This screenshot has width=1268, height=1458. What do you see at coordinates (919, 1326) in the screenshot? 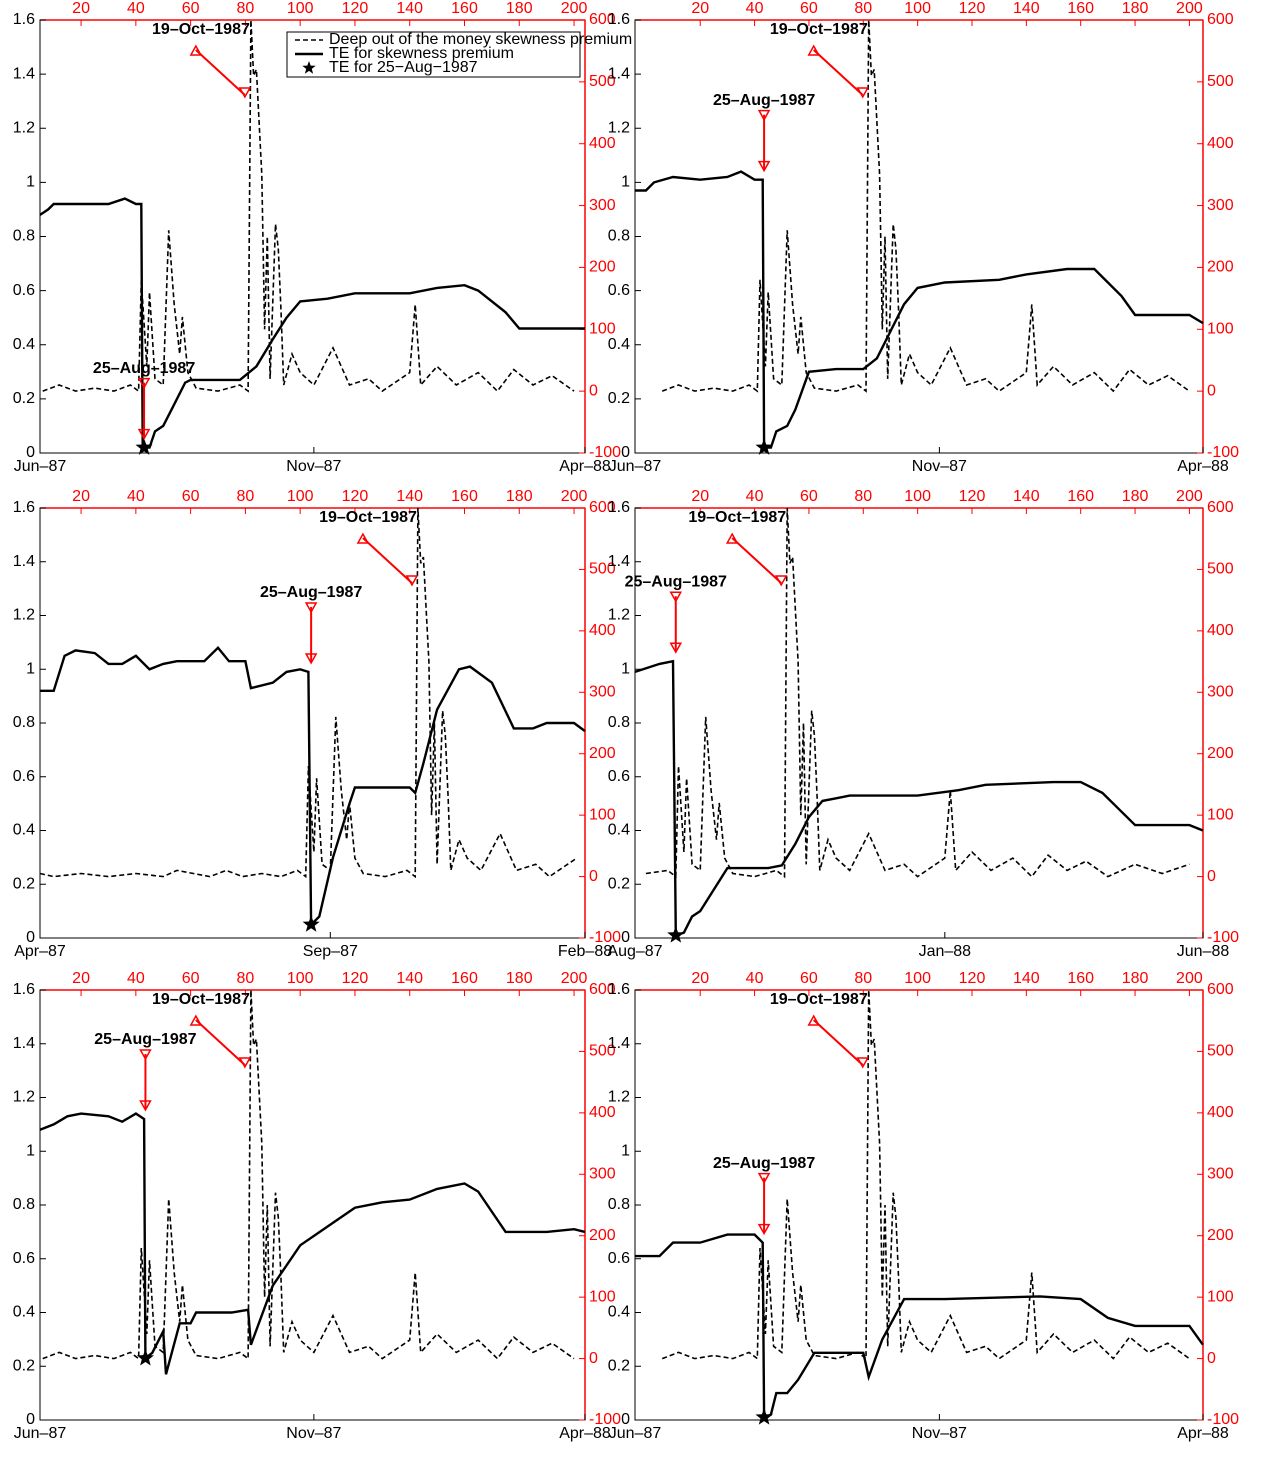
I see `te-line` at bounding box center [919, 1326].